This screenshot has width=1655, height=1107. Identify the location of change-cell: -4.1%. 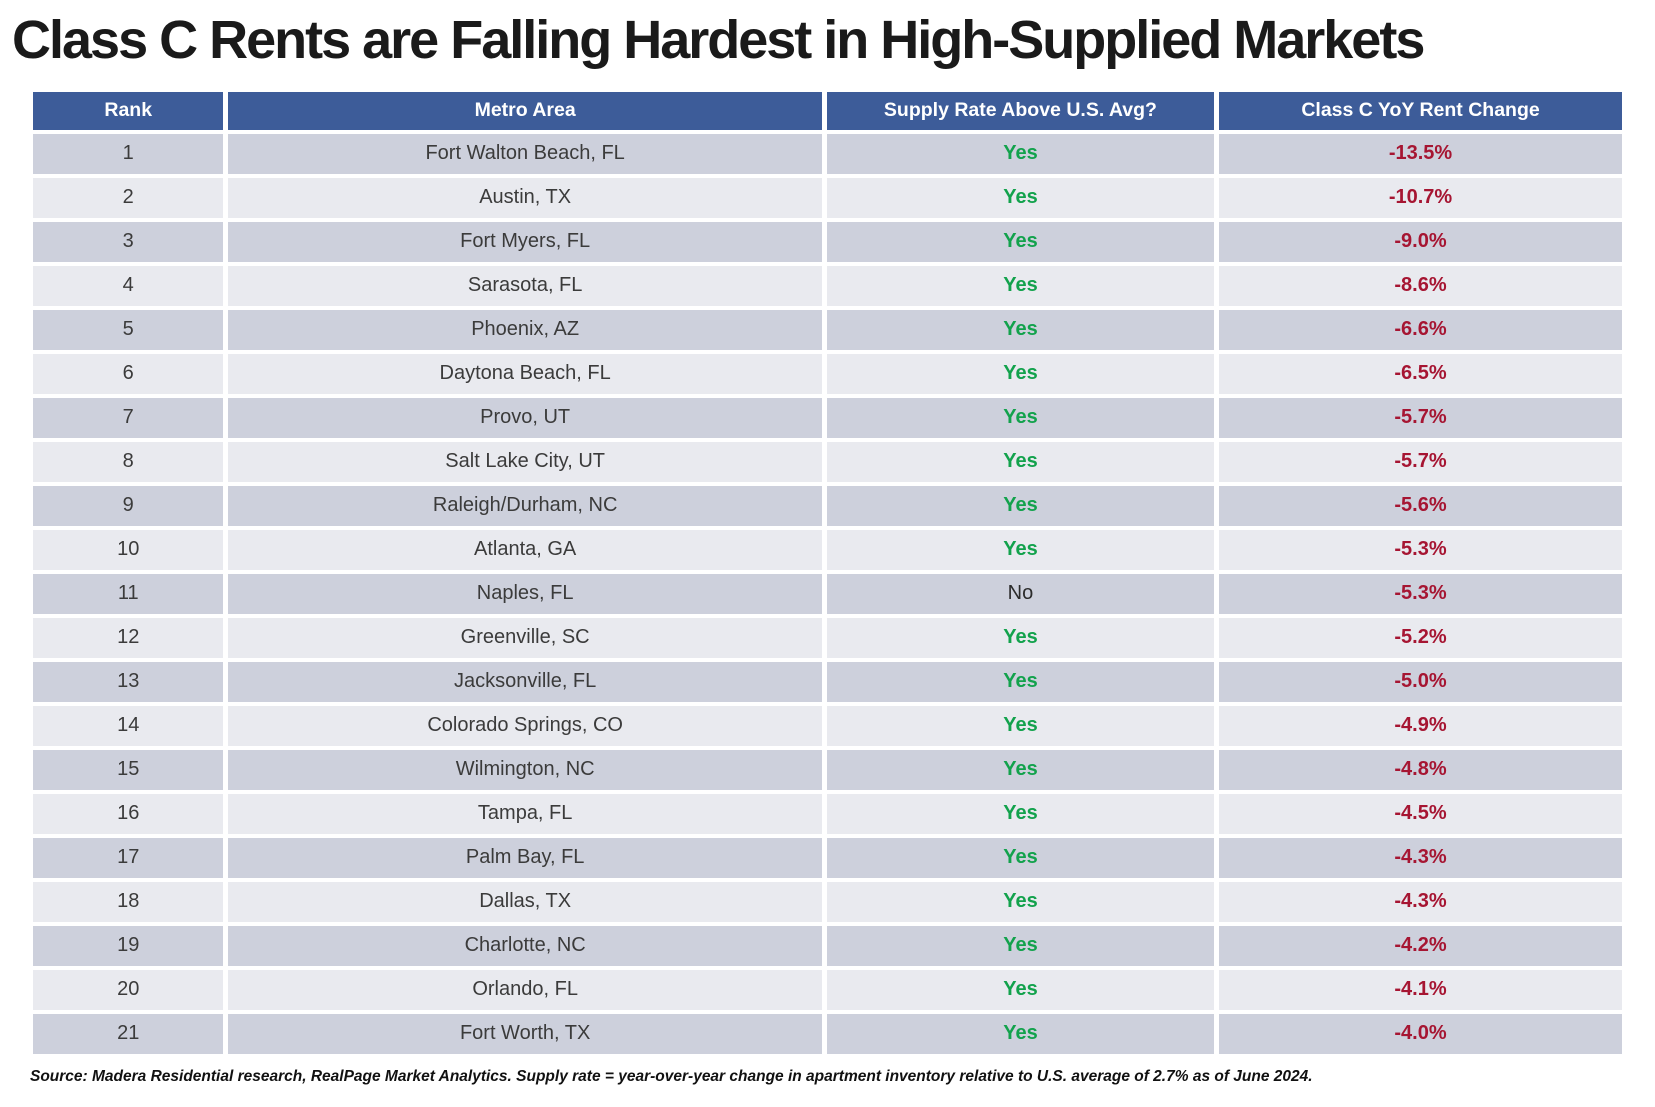
(1420, 989).